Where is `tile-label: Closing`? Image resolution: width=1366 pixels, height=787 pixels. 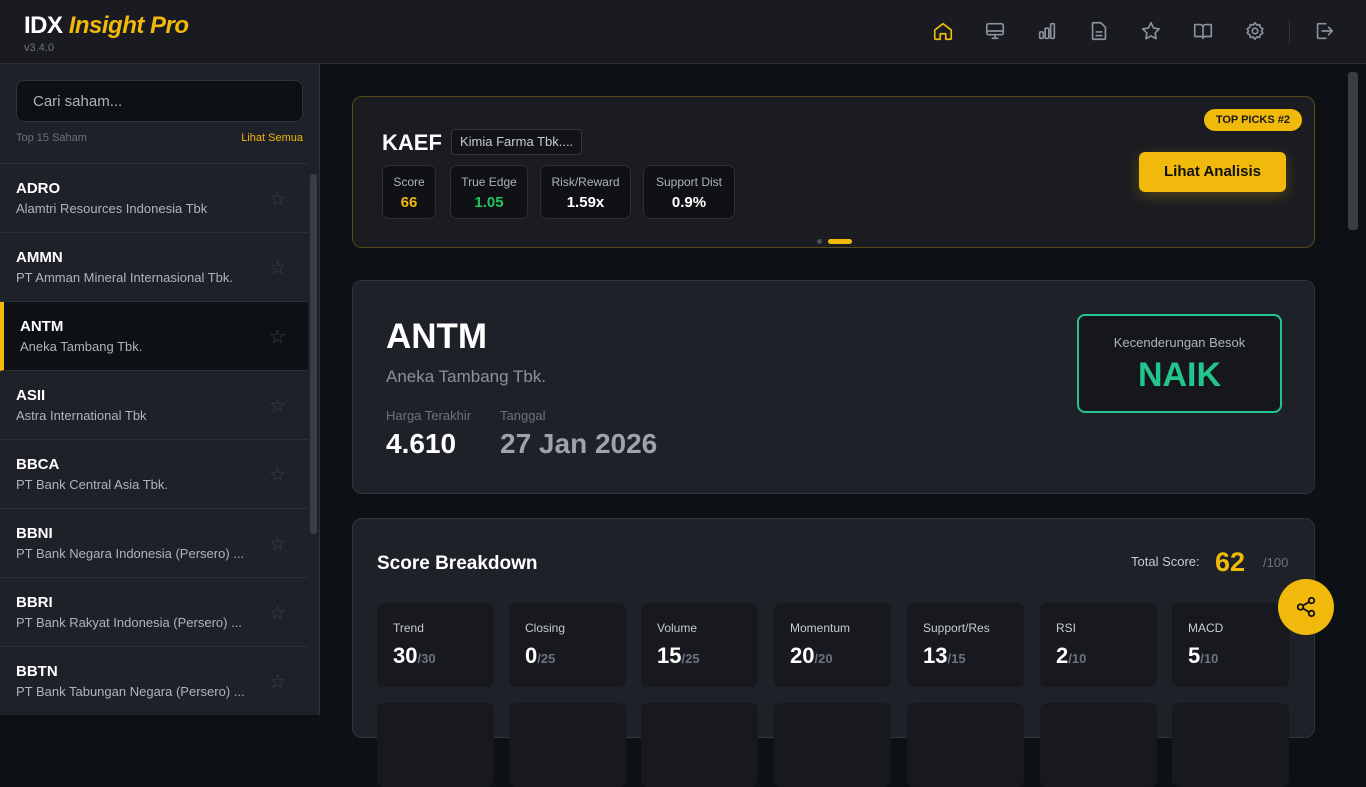
tile-label: Closing is located at coordinates (545, 628).